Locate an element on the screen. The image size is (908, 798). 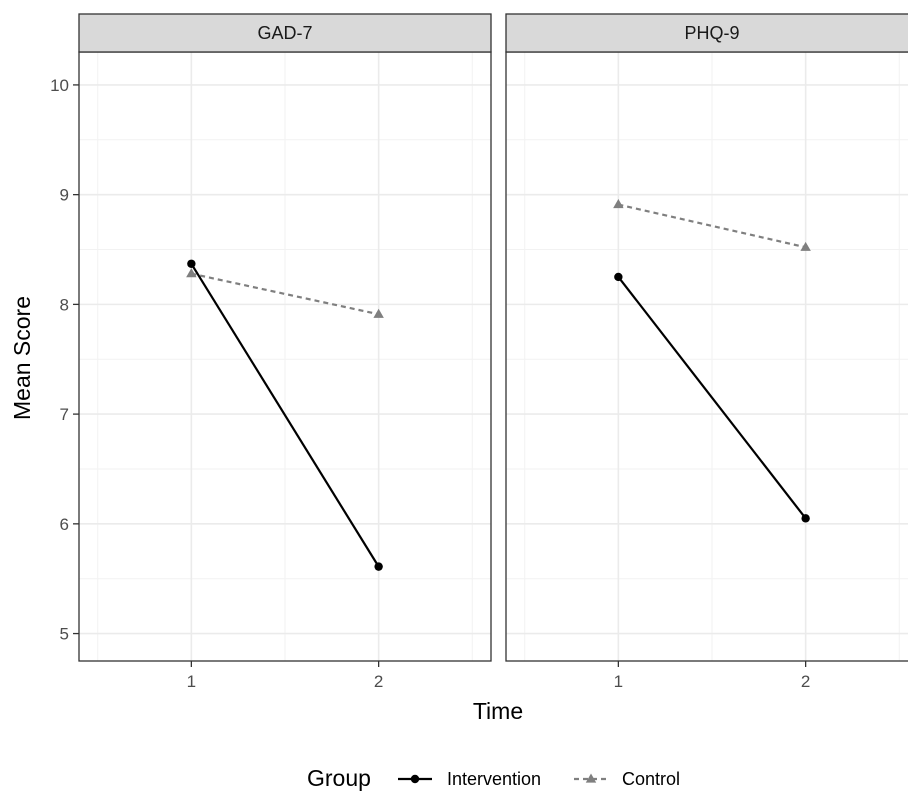
series-line-control is located at coordinates (285, 294).